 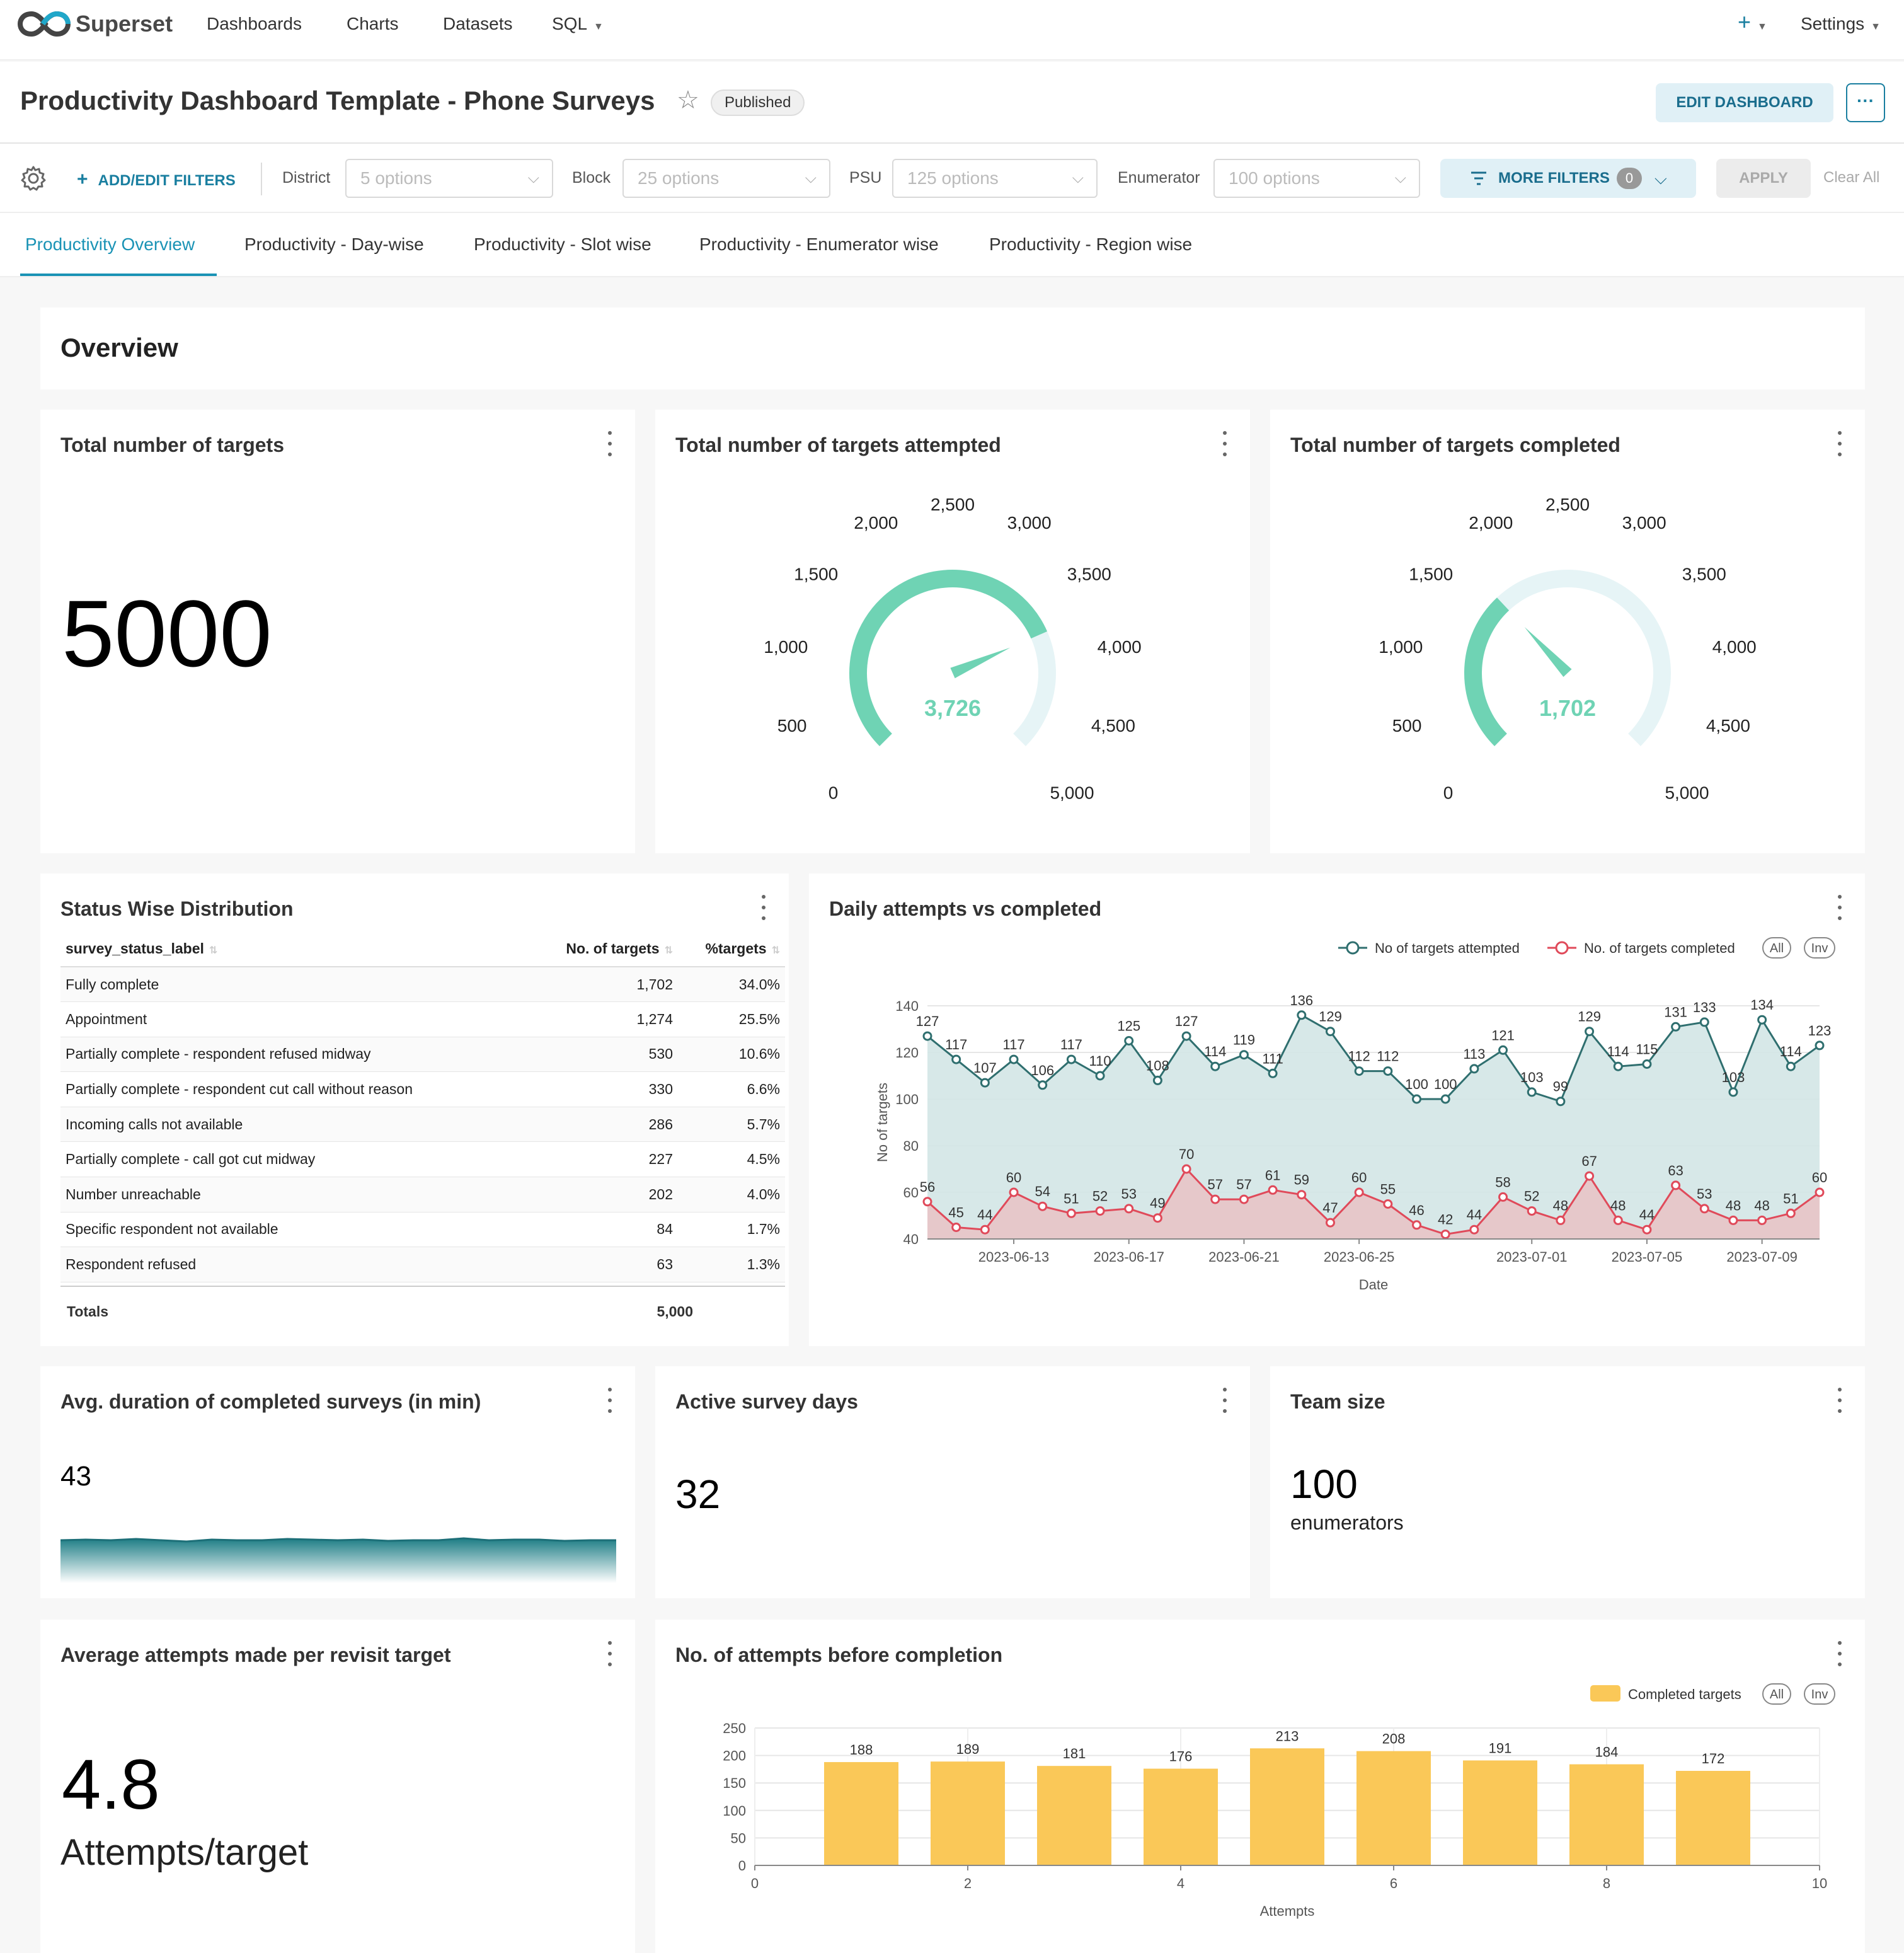 I want to click on add-edit-filters-button: + ADD/EDIT FILTERS, so click(x=156, y=179).